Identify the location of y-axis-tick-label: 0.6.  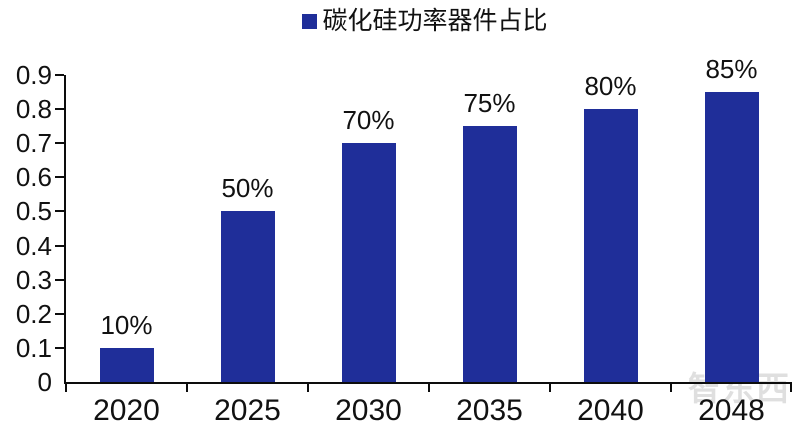
(33, 177).